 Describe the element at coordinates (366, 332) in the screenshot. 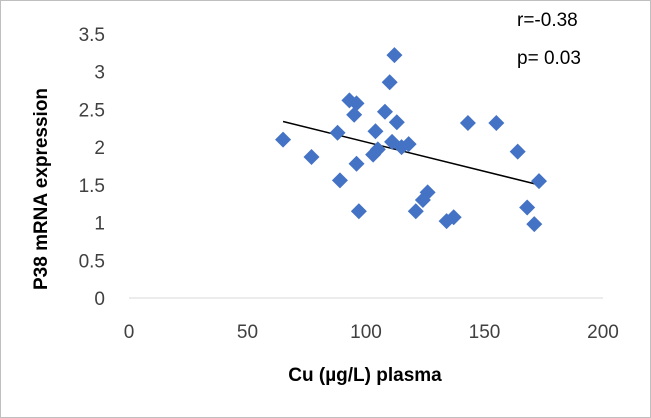

I see `x-tick-label: 100` at that location.